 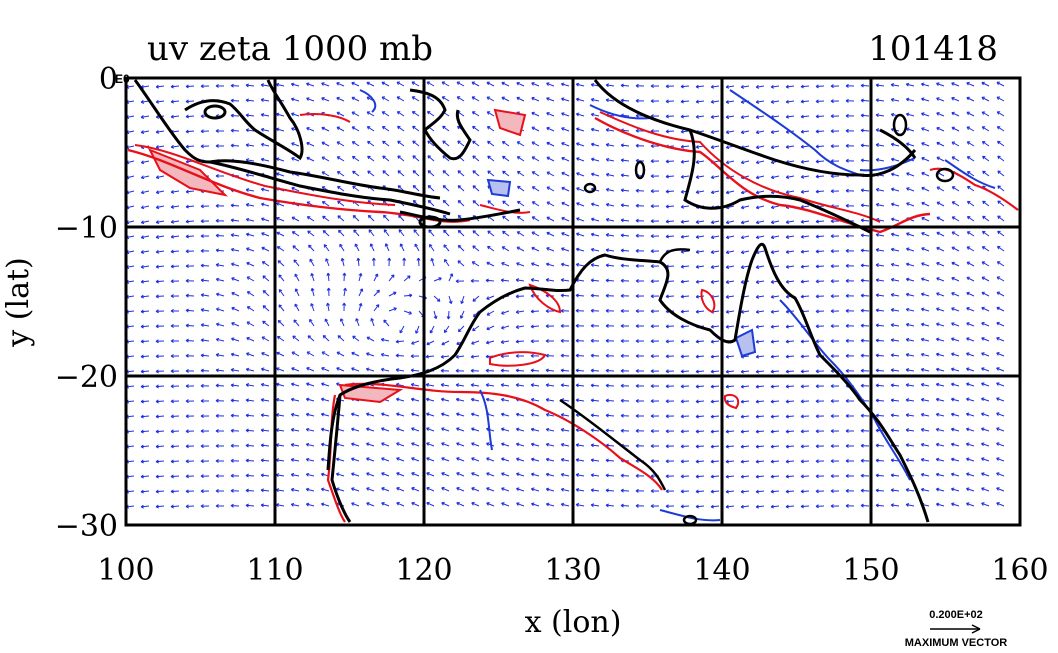 What do you see at coordinates (573, 622) in the screenshot?
I see `x-axis-label: x (lon)` at bounding box center [573, 622].